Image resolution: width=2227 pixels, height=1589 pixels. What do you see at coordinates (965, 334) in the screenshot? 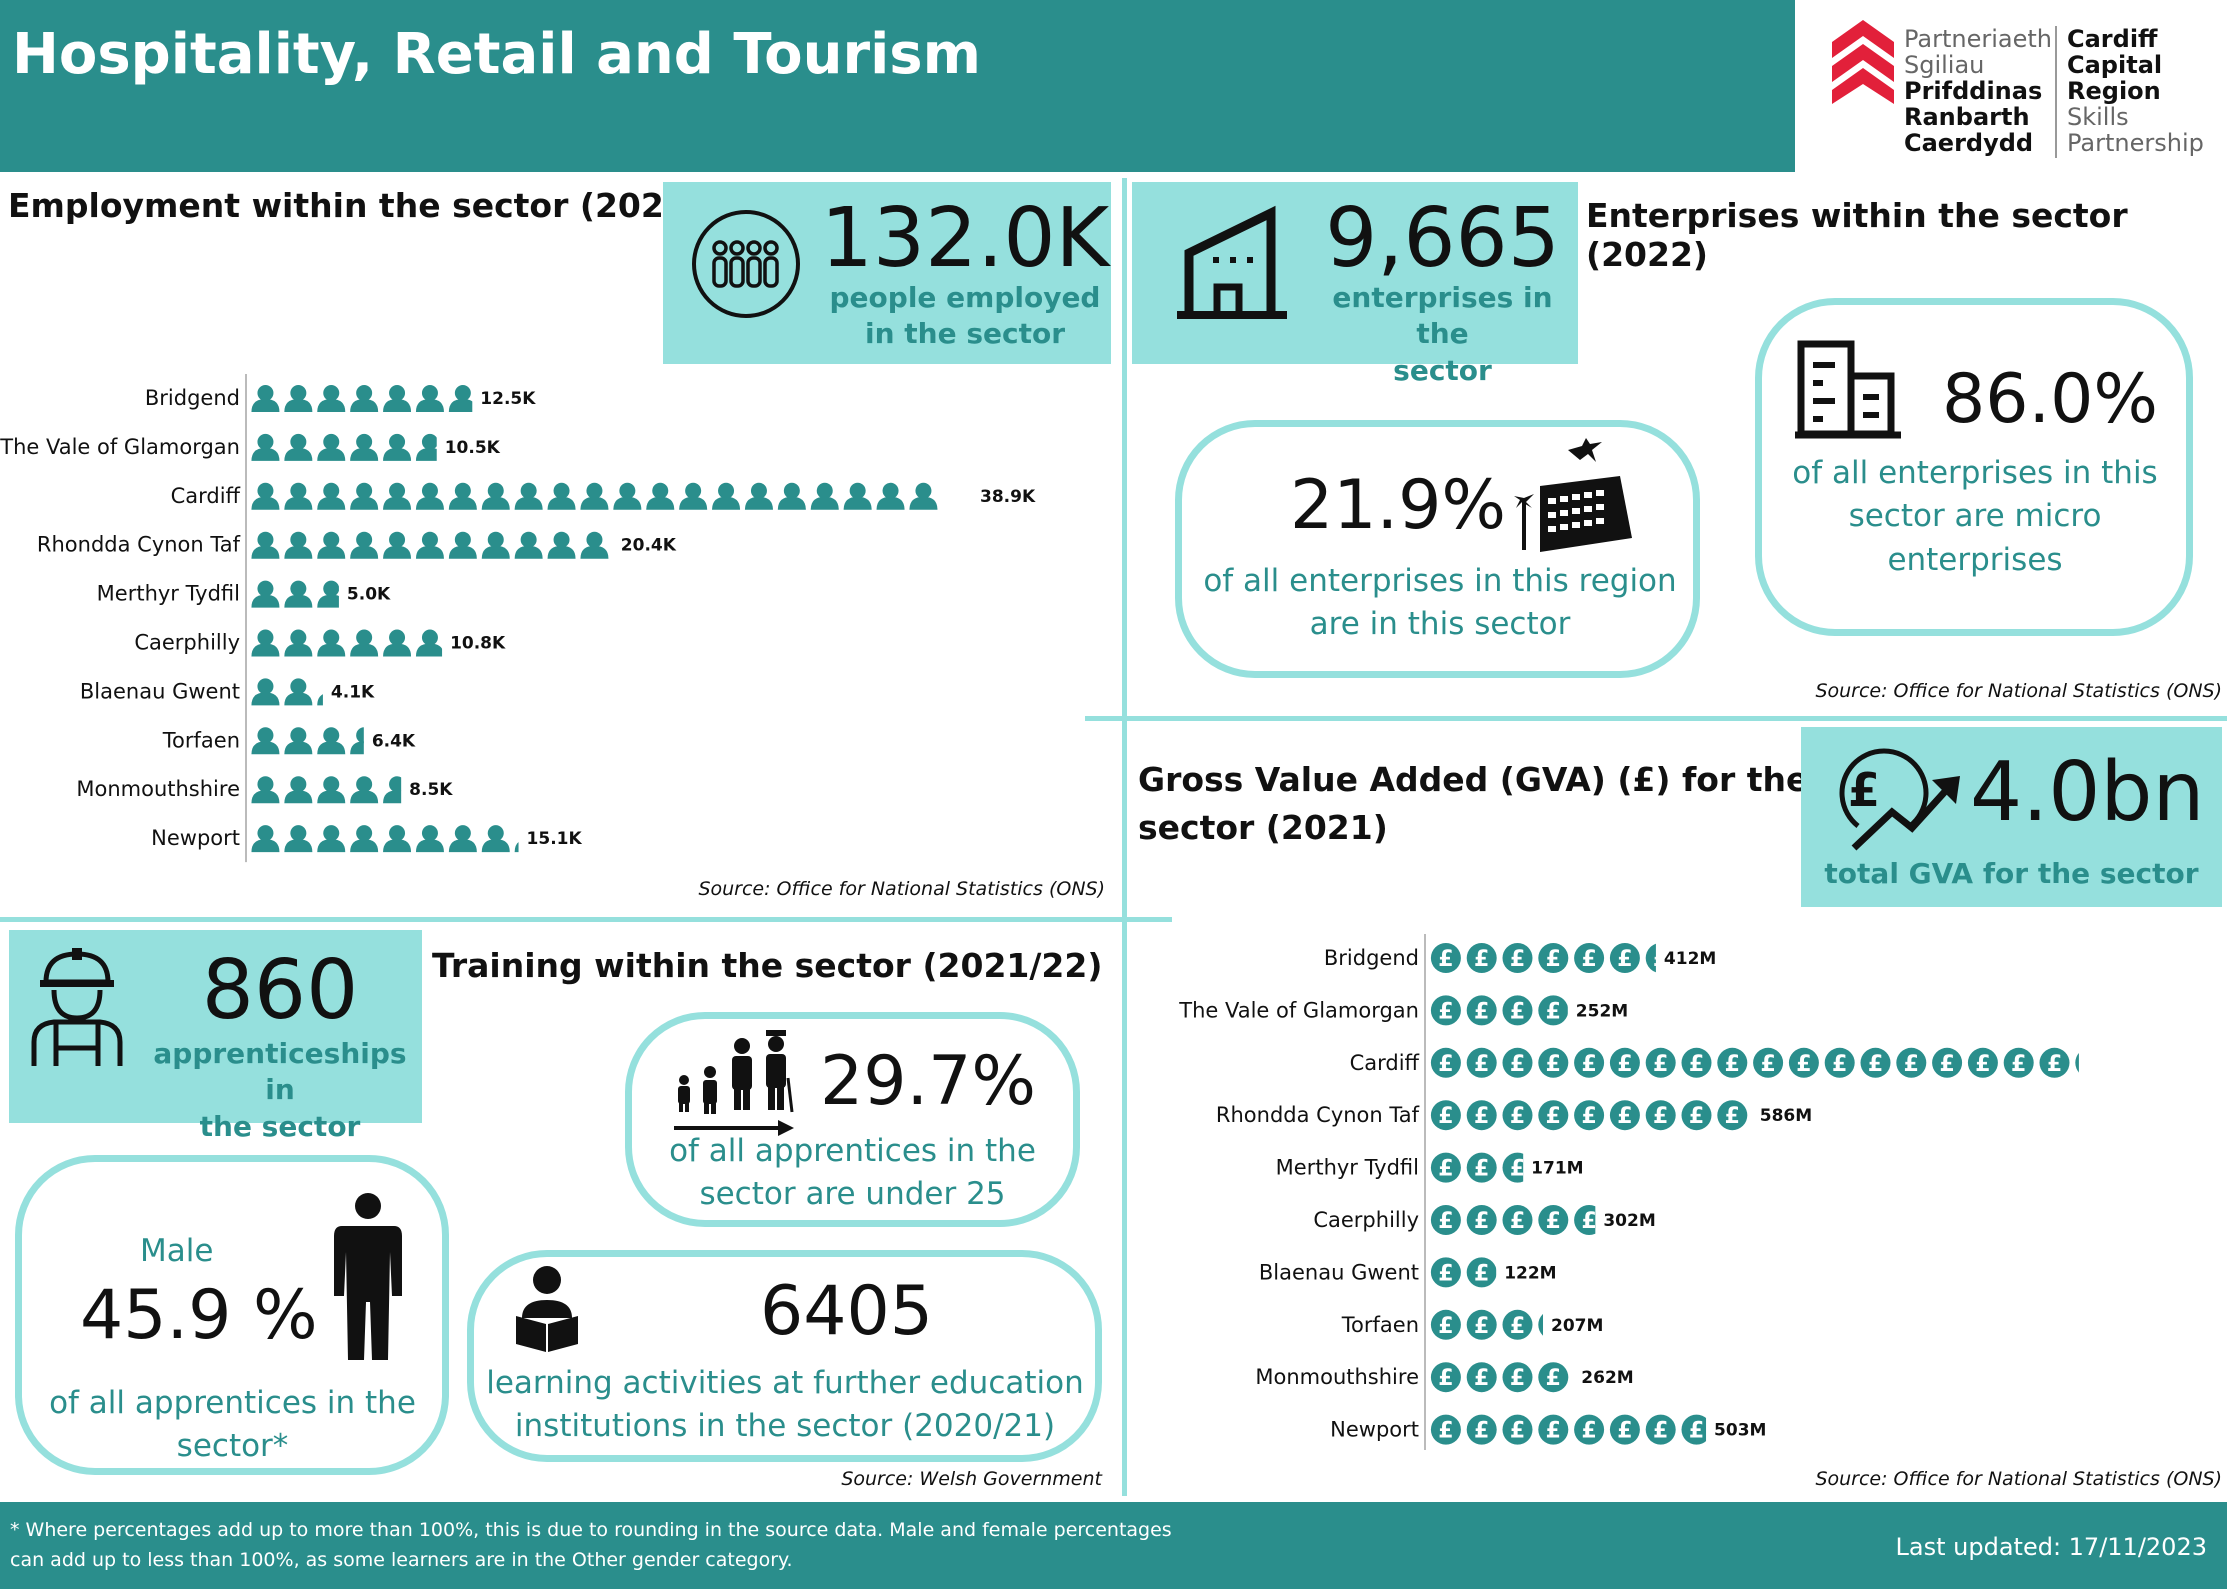
I see `caption-line: in the sector` at bounding box center [965, 334].